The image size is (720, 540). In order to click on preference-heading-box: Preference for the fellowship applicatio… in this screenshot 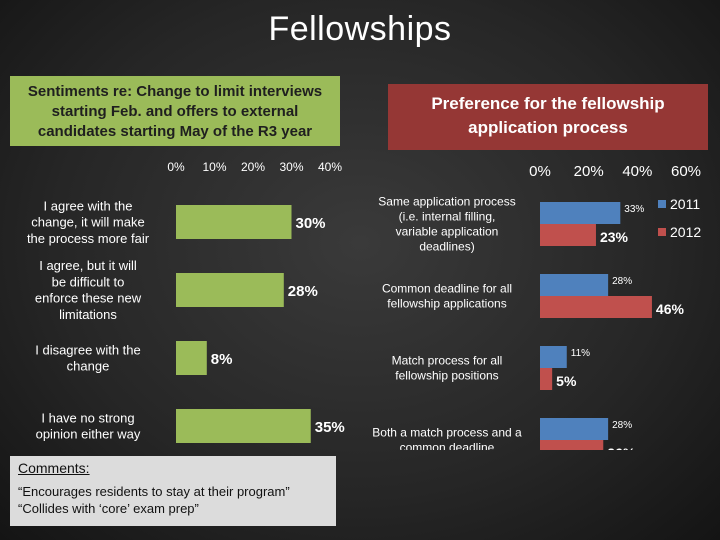, I will do `click(548, 117)`.